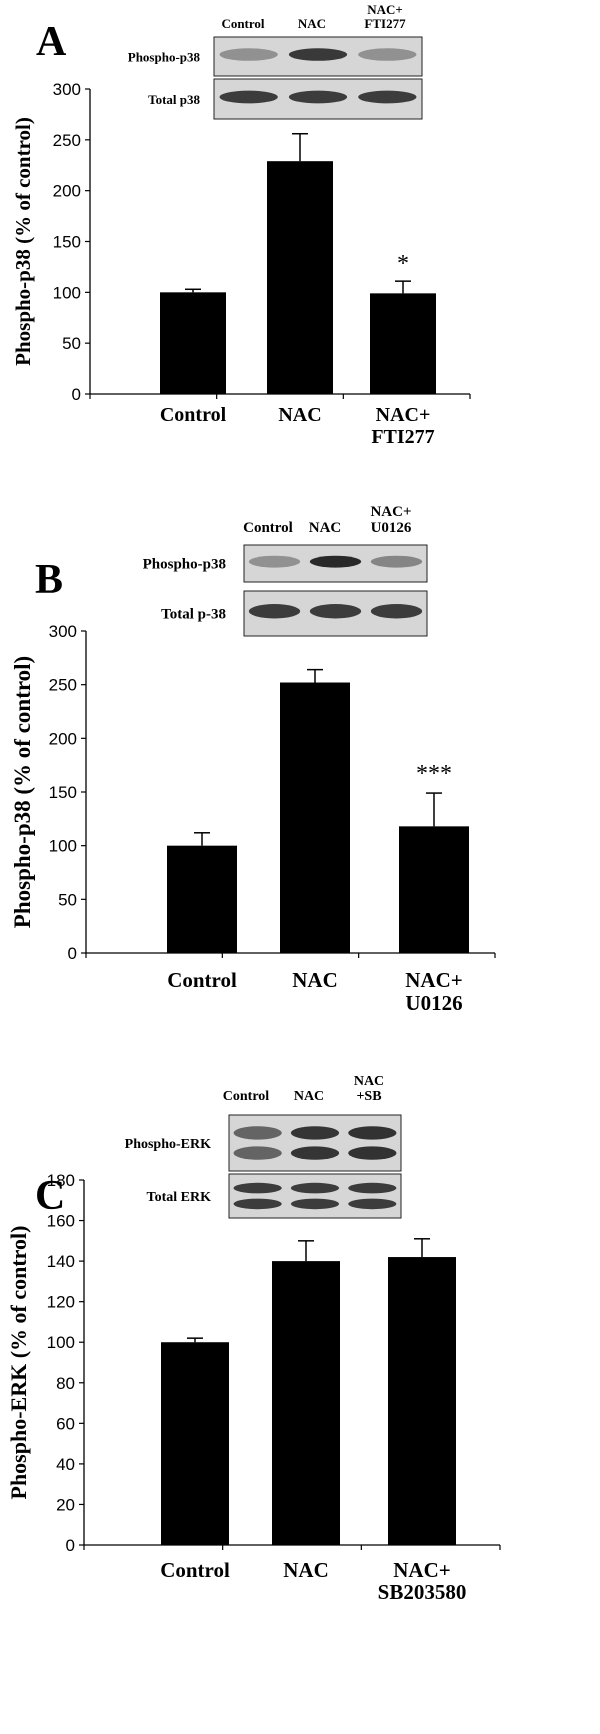 Image resolution: width=600 pixels, height=1734 pixels. What do you see at coordinates (50, 1196) in the screenshot?
I see `panel-letter: C` at bounding box center [50, 1196].